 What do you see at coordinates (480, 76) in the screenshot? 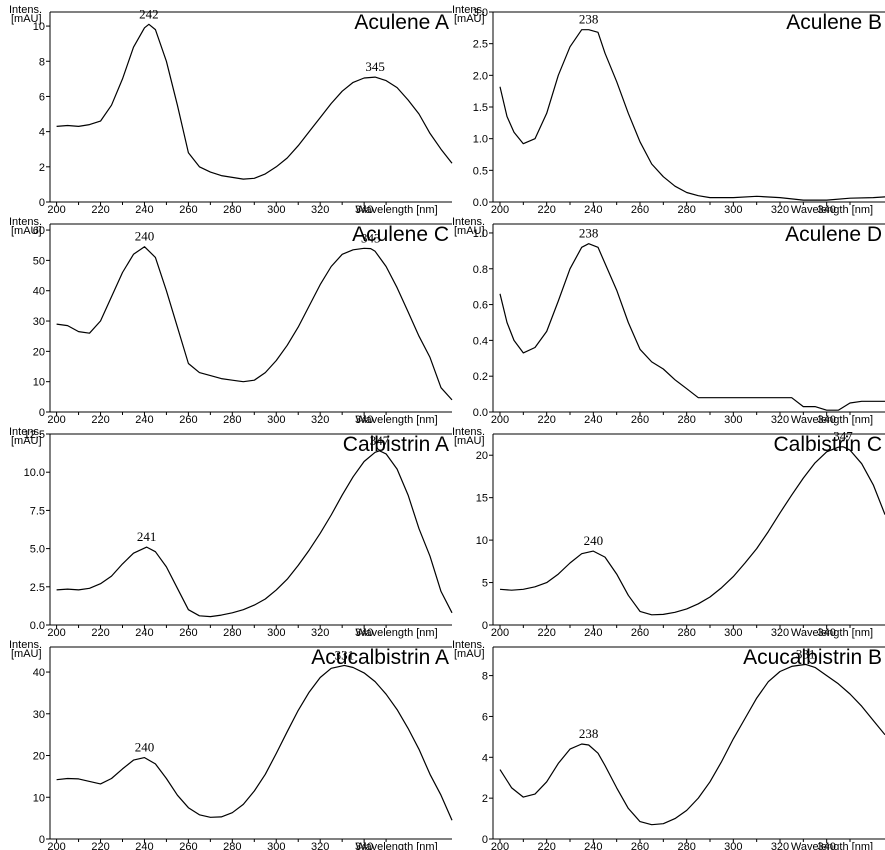
I see `y-tick-label: 2.0` at bounding box center [480, 76].